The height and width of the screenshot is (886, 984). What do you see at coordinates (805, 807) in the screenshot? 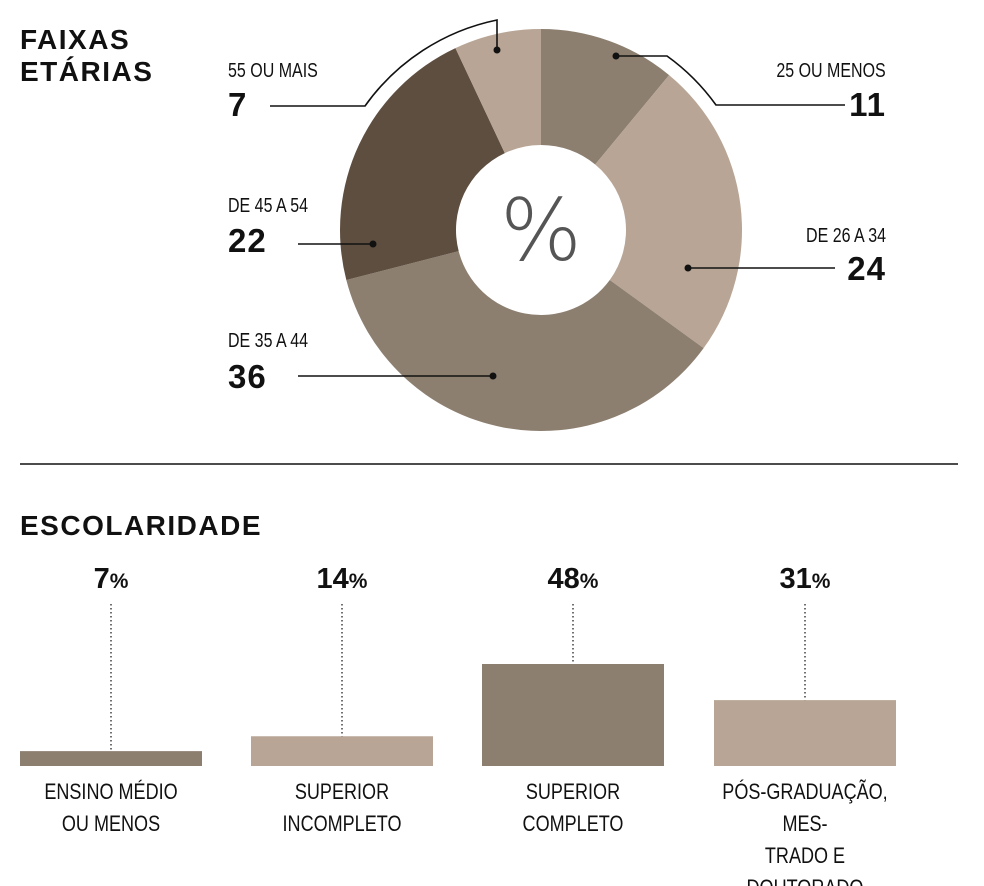
I see `bar-category-line: PÓS-GRADUAÇÃO, MES-` at bounding box center [805, 807].